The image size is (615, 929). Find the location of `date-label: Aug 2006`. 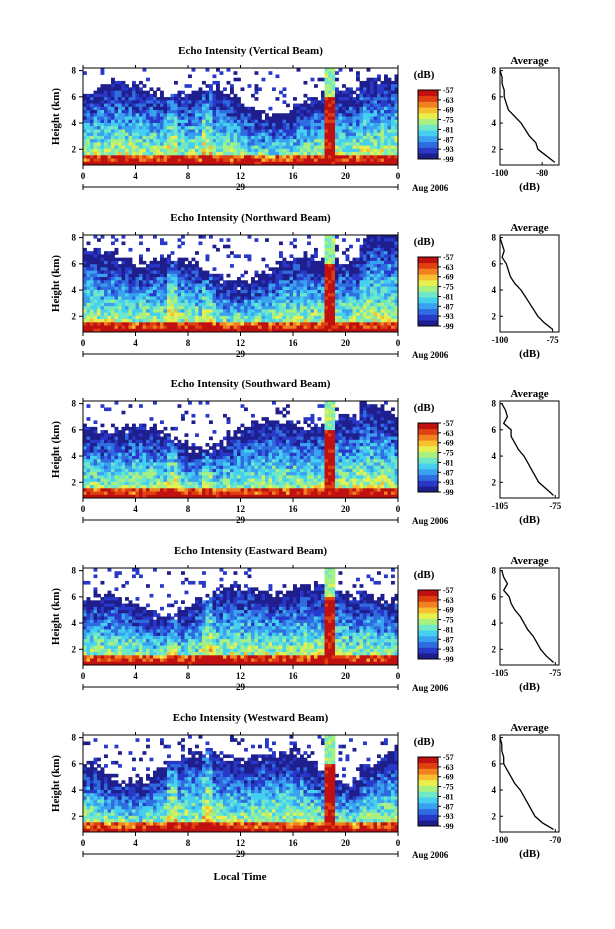

date-label: Aug 2006 is located at coordinates (430, 188).